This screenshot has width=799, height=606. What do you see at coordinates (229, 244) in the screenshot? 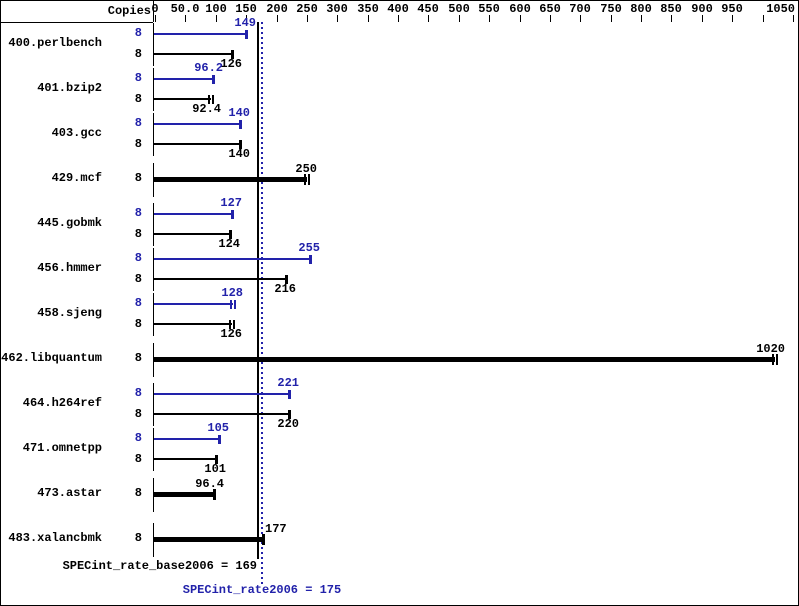
I see `bar-value-label: 124` at bounding box center [229, 244].